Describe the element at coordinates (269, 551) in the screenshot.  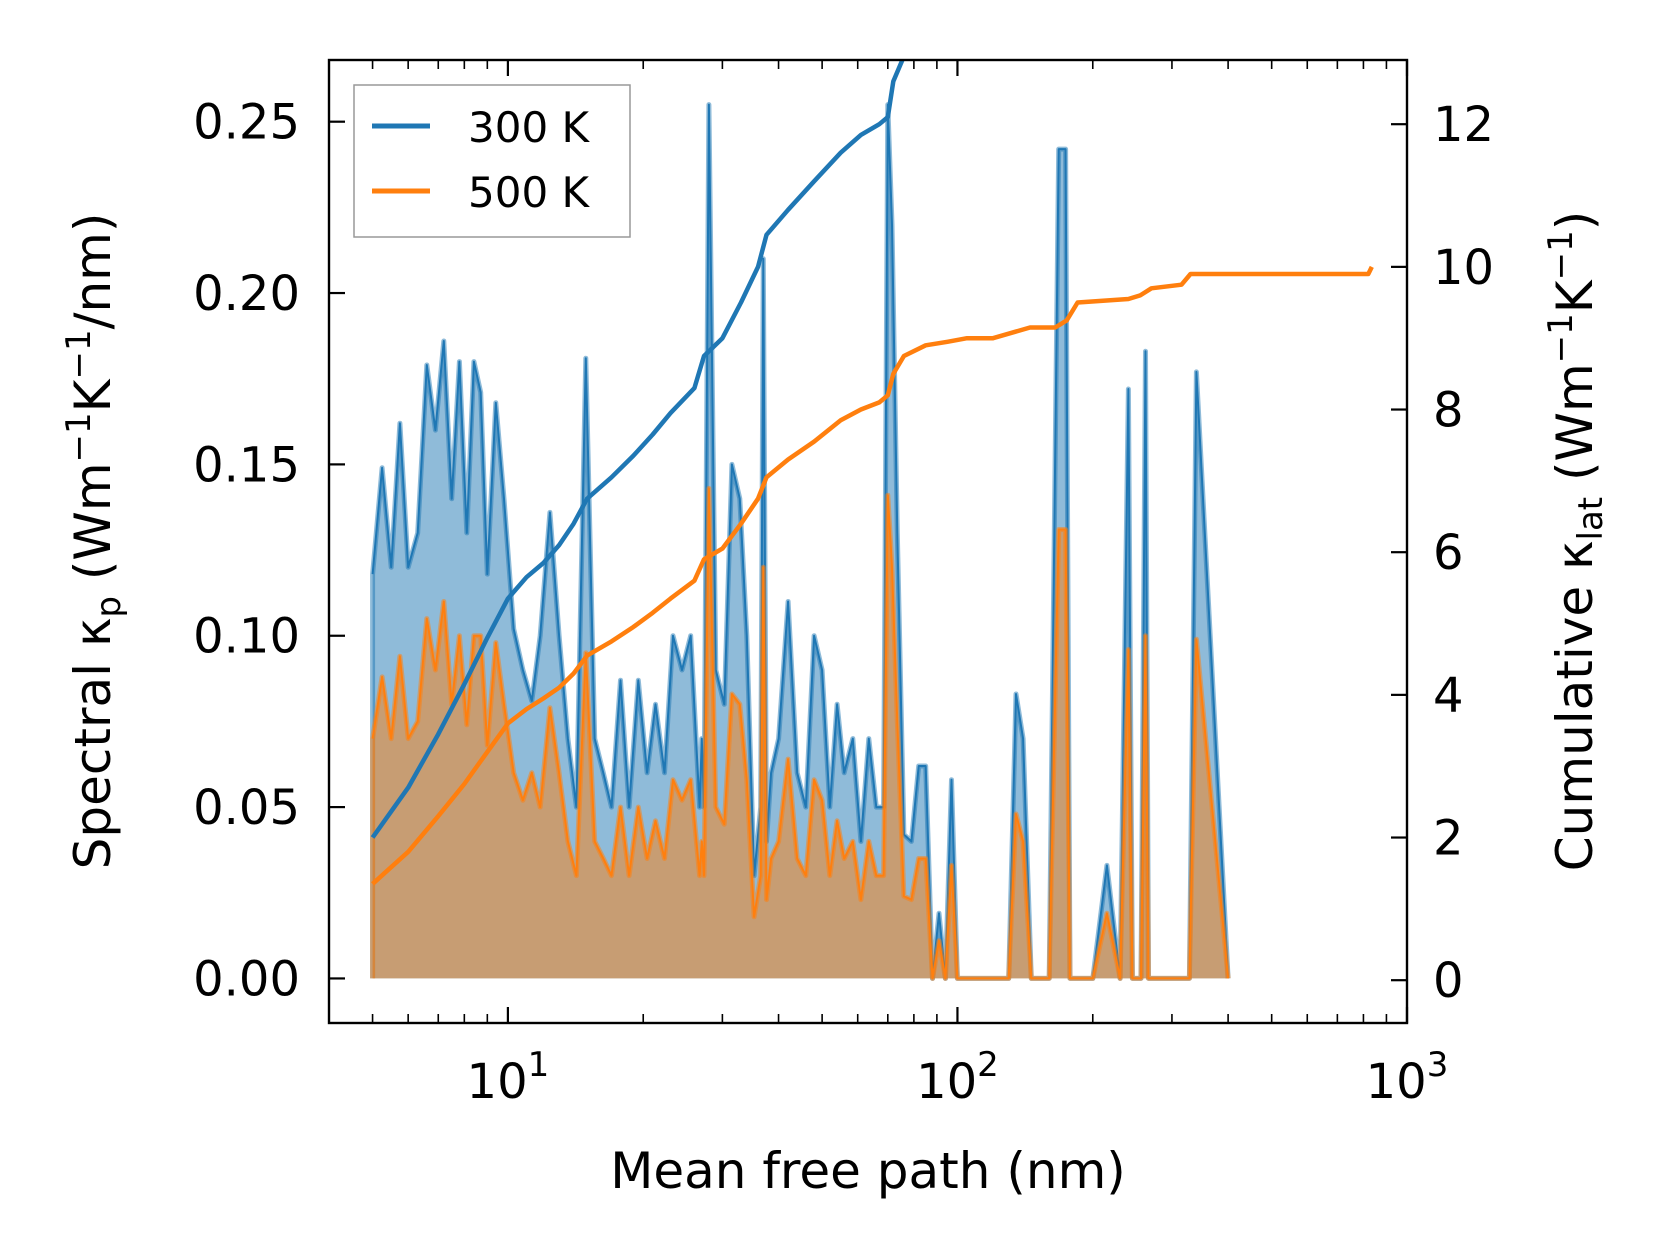
I see `y-left-ticks-group: 0.00 0.05 0.10 0.15 0.20 0.25` at that location.